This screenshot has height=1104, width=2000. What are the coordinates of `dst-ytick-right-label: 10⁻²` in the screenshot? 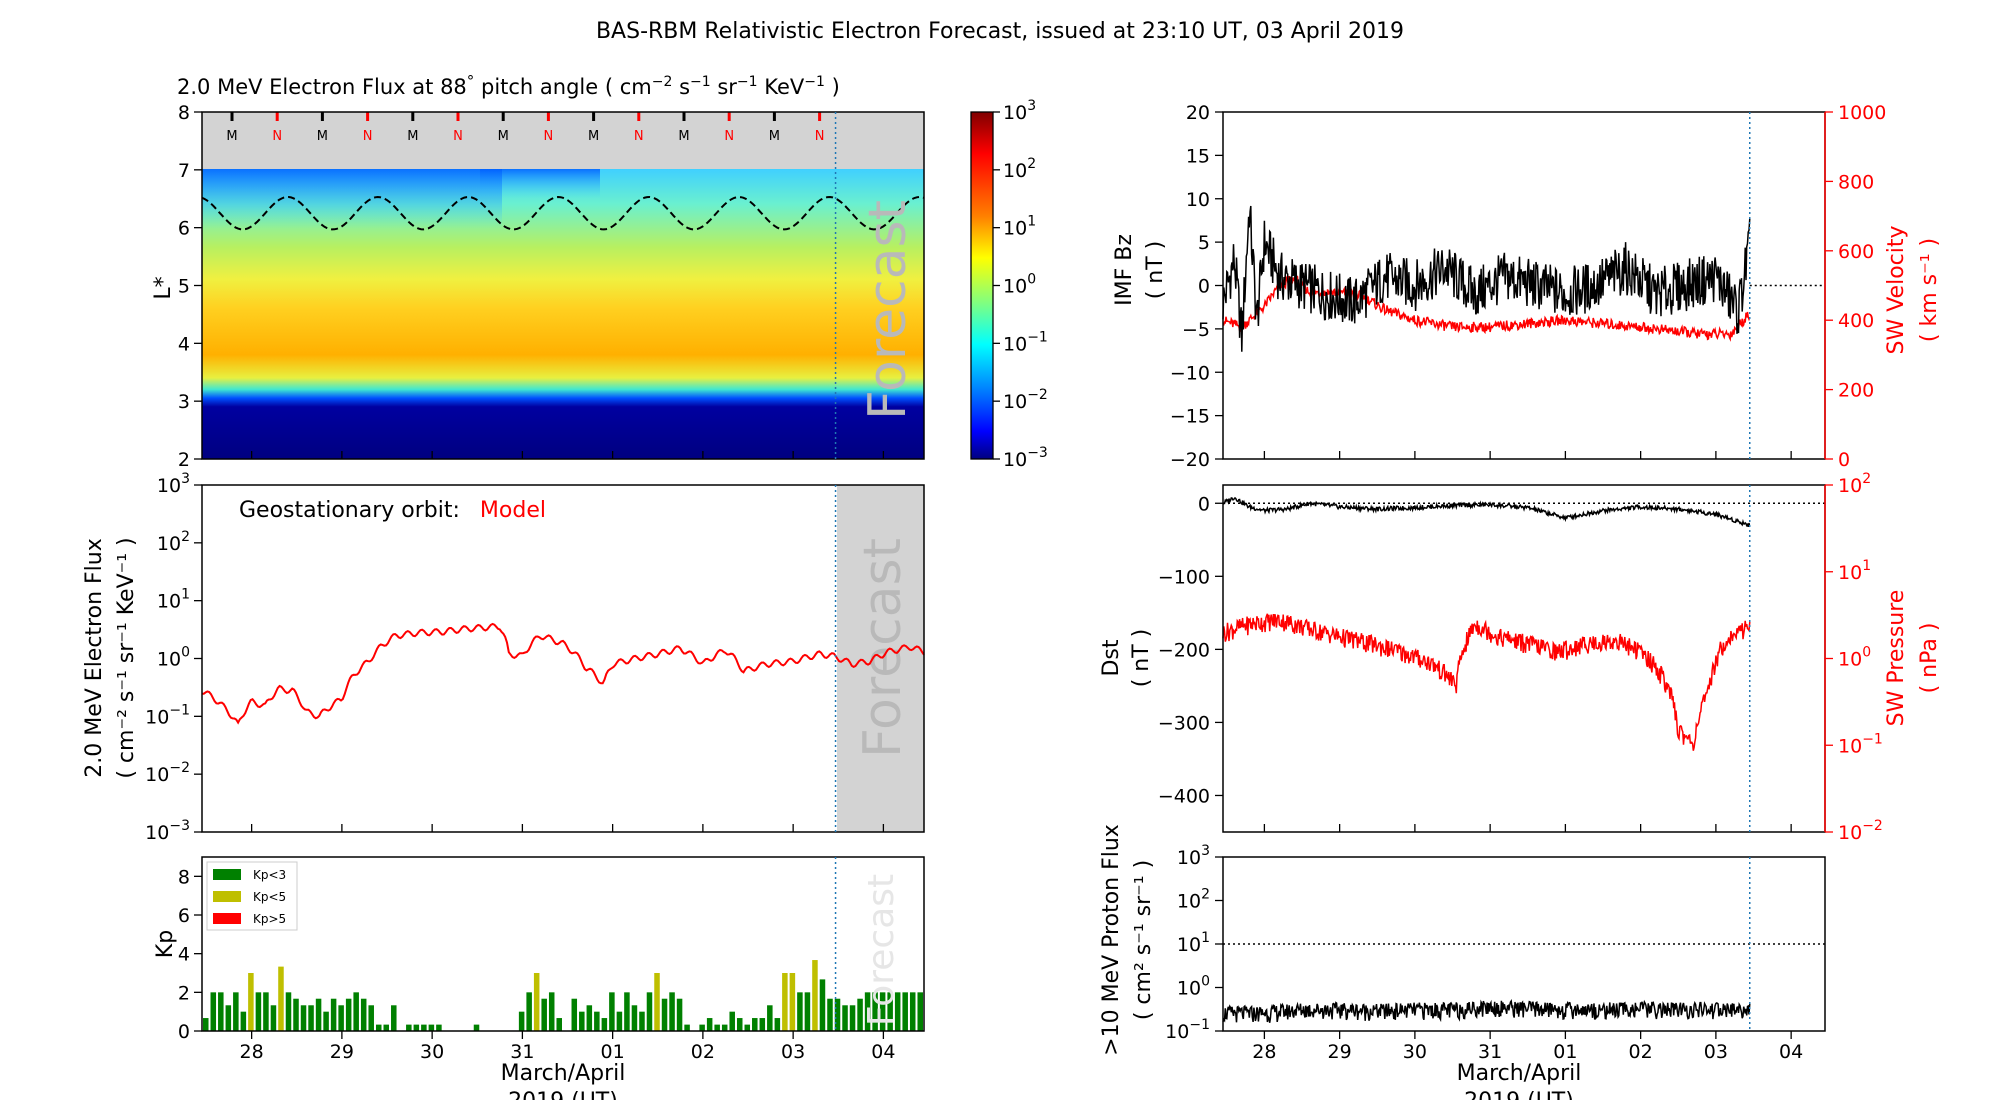 It's located at (1860, 831).